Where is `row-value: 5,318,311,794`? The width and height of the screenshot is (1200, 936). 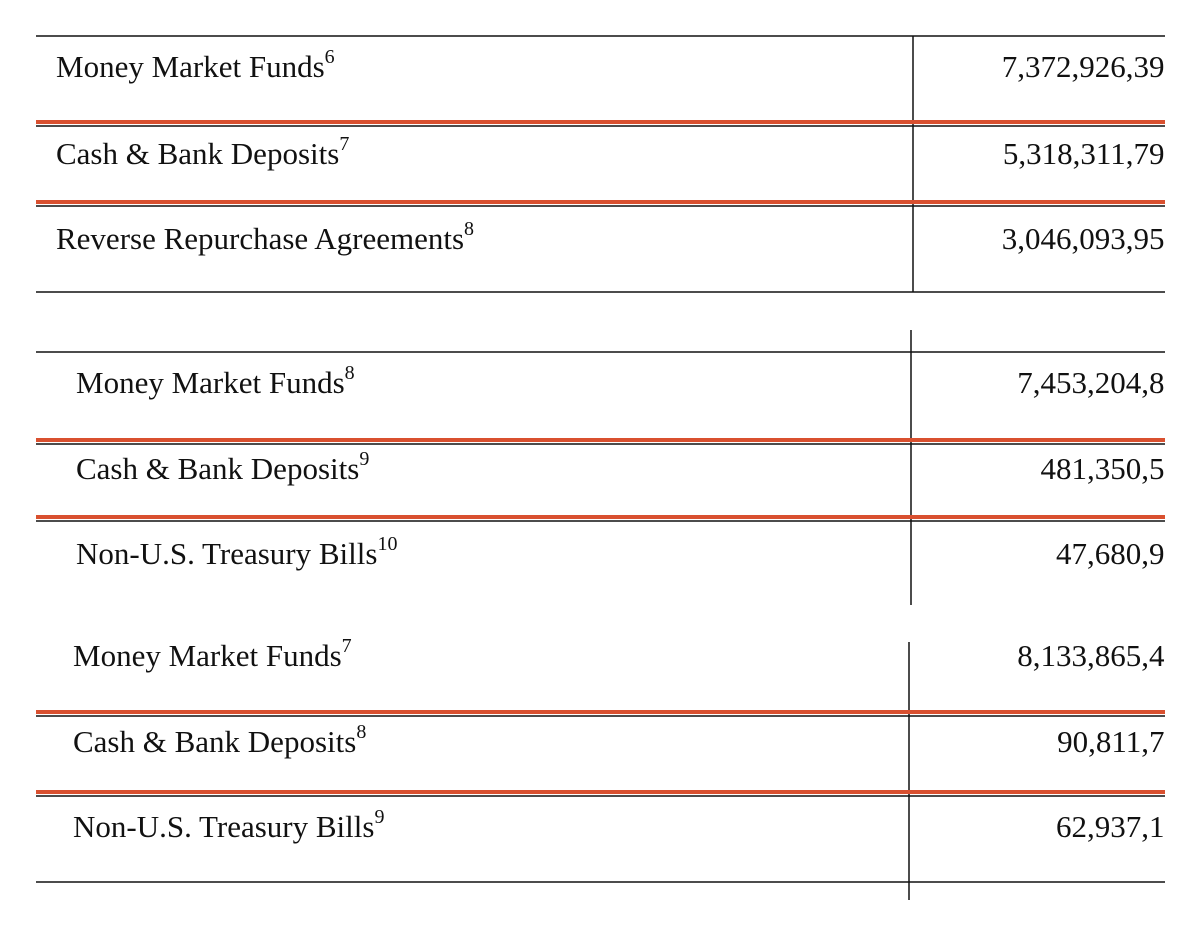
row-value: 5,318,311,794 is located at coordinates (1092, 153).